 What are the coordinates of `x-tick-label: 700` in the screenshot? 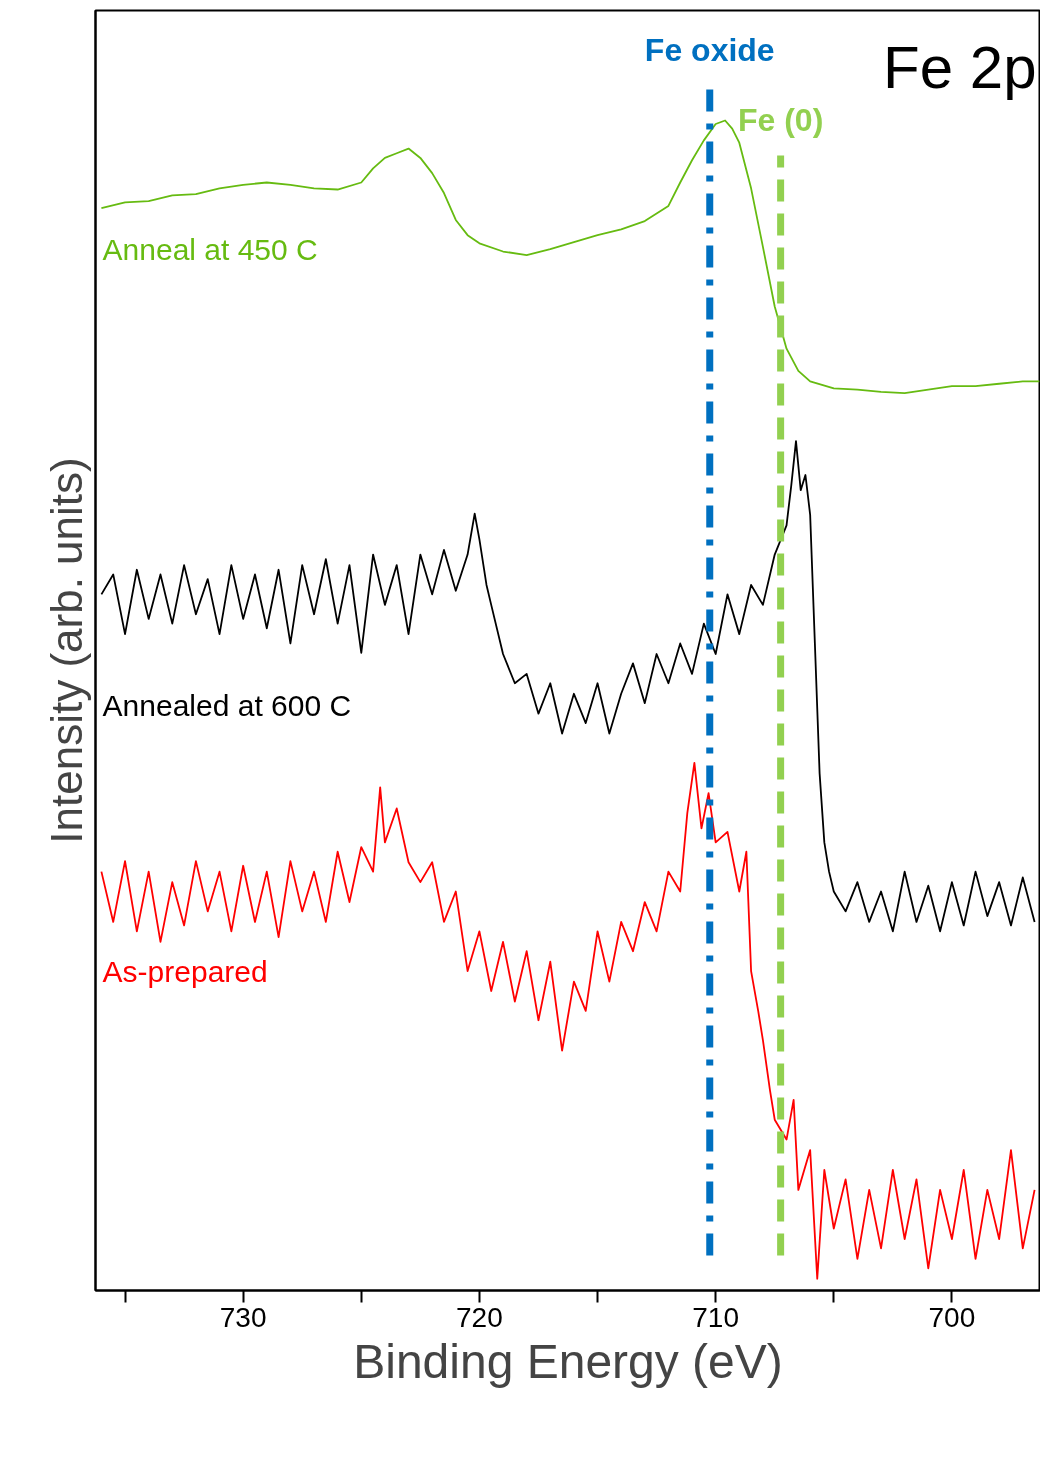 It's located at (952, 1317).